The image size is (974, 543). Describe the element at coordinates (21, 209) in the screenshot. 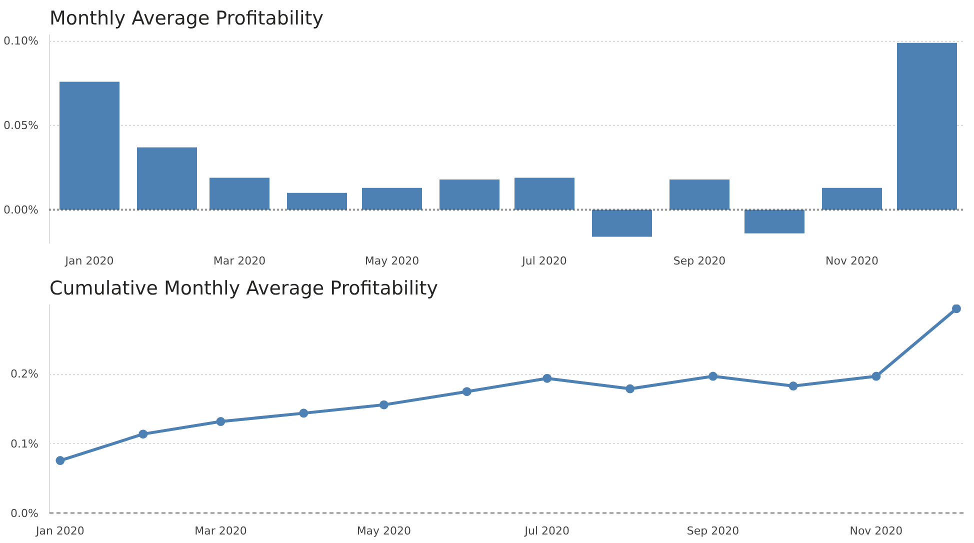

I see `y-tick-label: 0.00%` at that location.